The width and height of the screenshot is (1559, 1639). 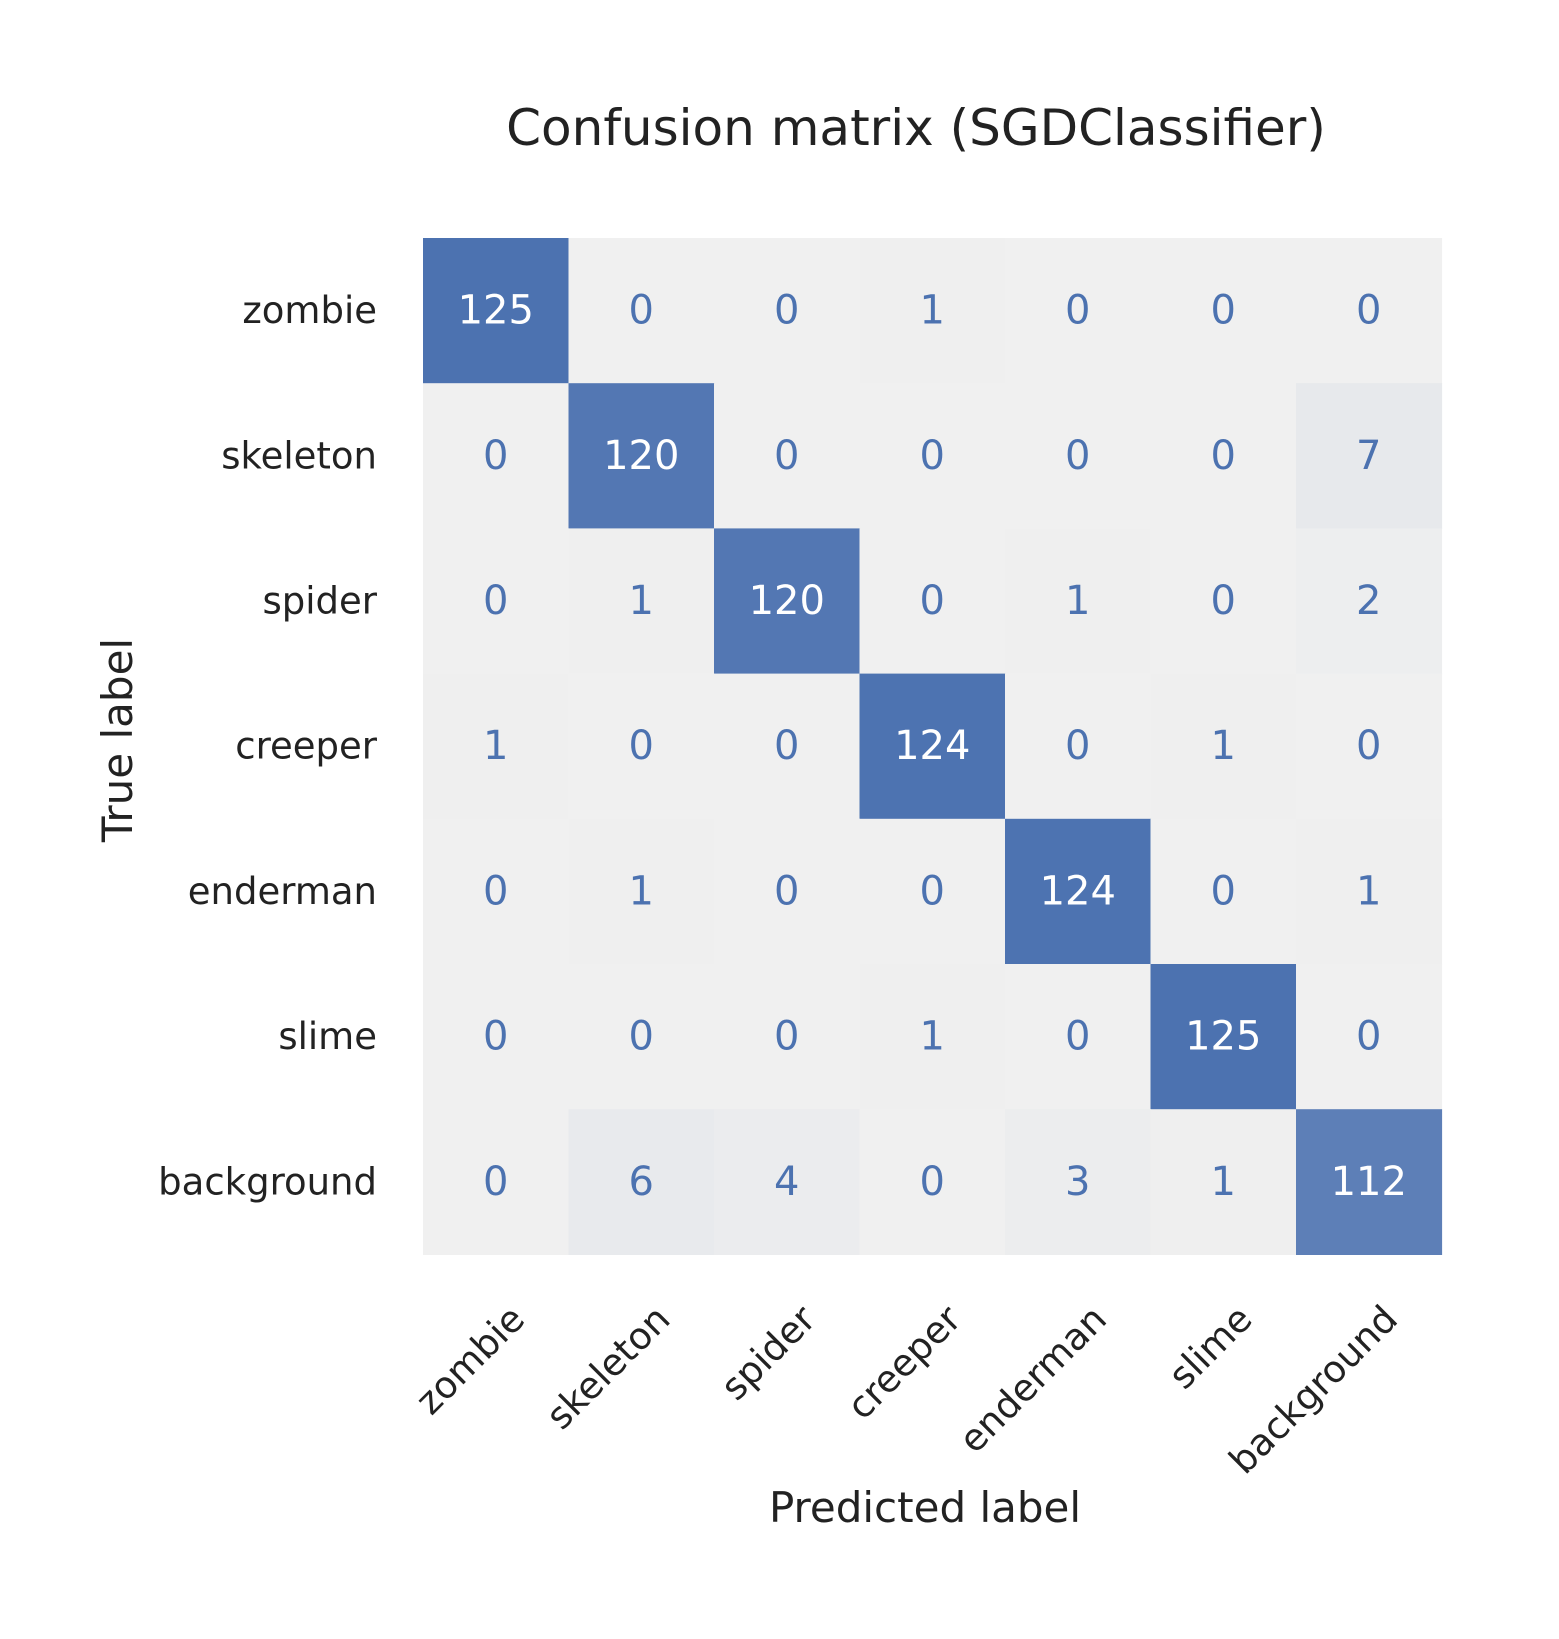 What do you see at coordinates (309, 310) in the screenshot?
I see `y-tick-label: zombie` at bounding box center [309, 310].